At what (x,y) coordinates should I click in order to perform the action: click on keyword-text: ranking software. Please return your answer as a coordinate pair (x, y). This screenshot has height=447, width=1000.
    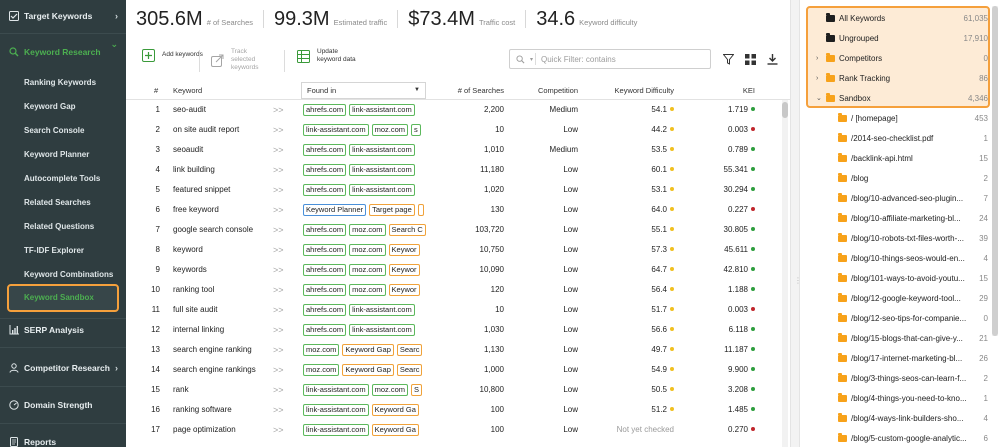
    Looking at the image, I should click on (202, 409).